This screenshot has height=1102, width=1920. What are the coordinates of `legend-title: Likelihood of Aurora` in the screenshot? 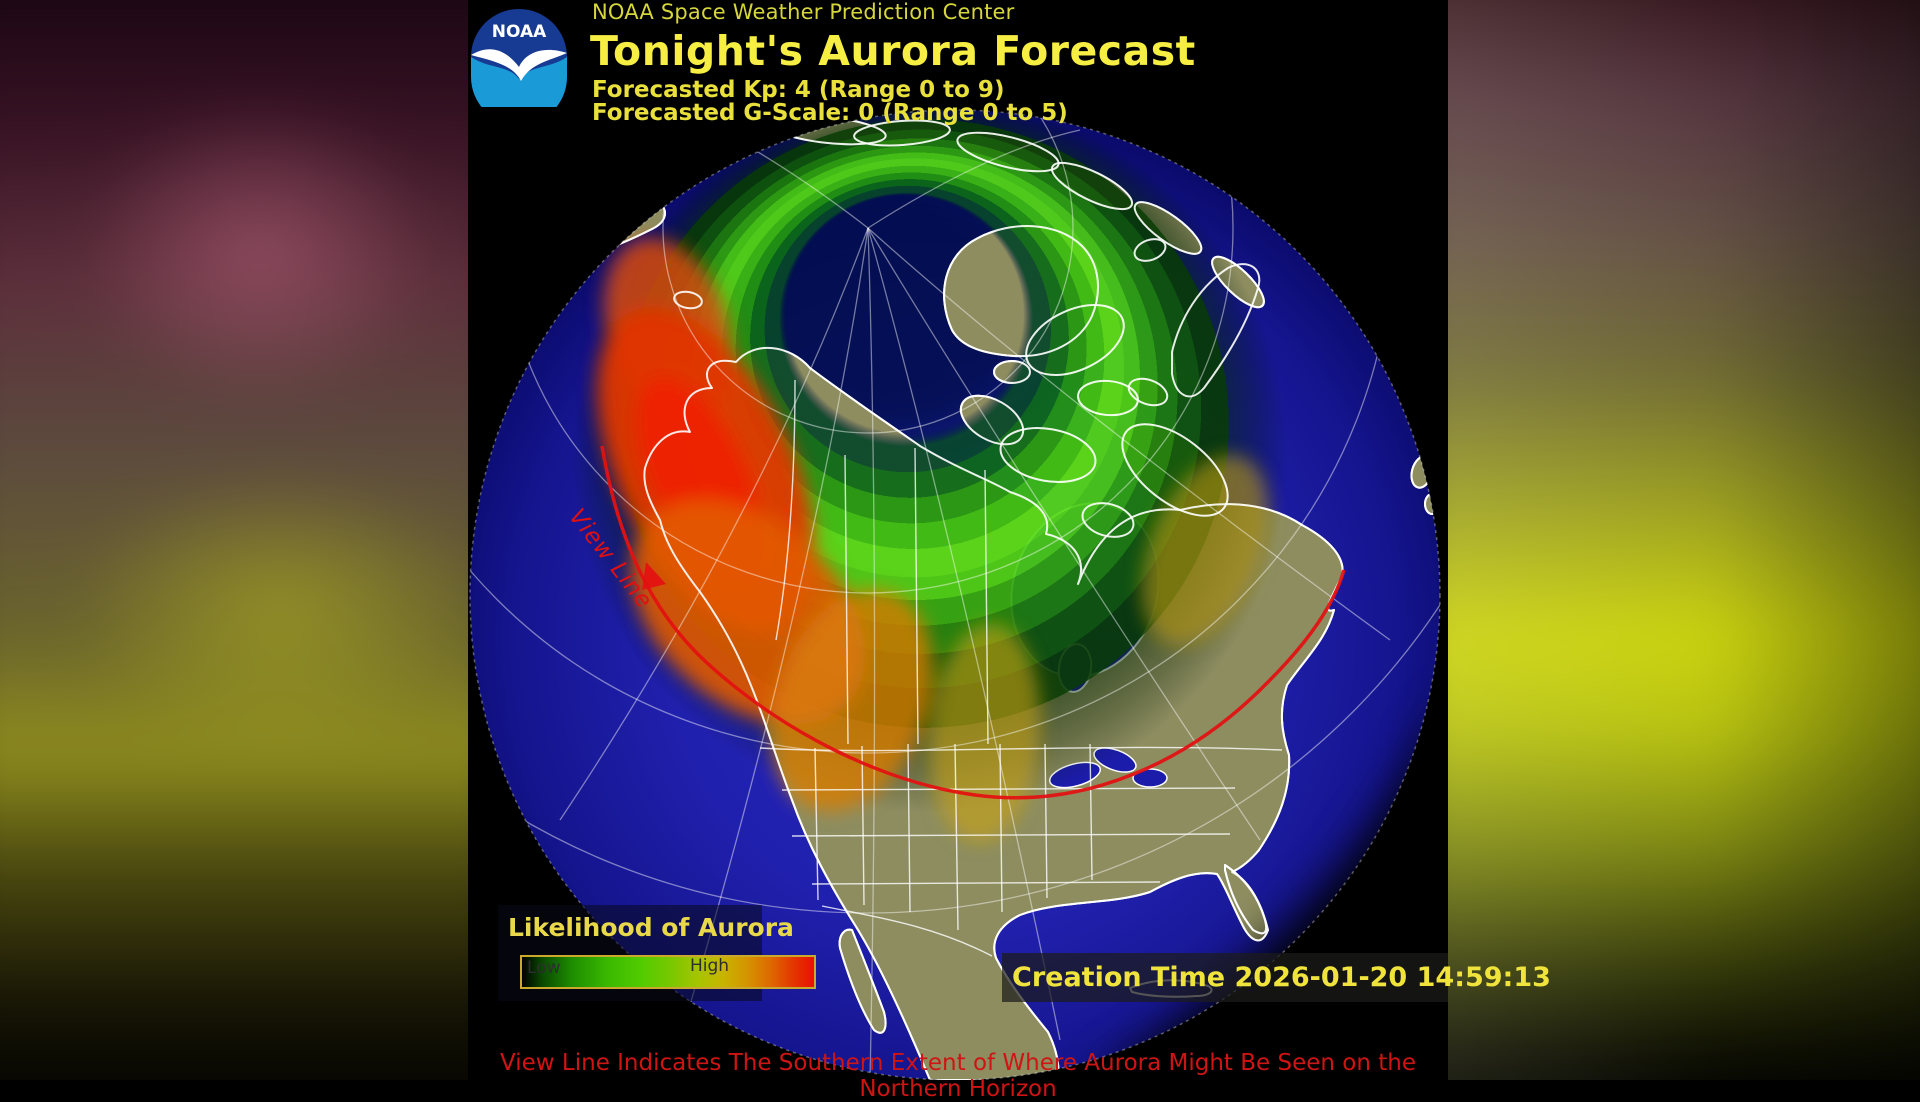 It's located at (651, 927).